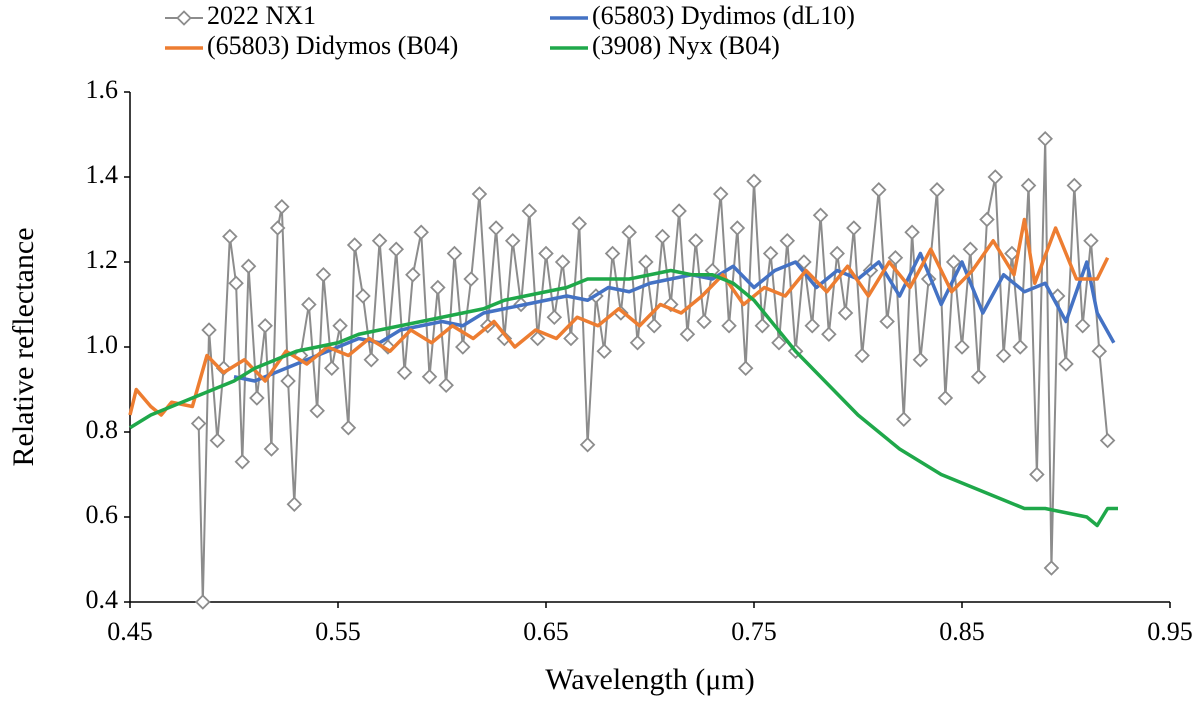 The width and height of the screenshot is (1200, 710). I want to click on x-tick-label: 0.65, so click(546, 631).